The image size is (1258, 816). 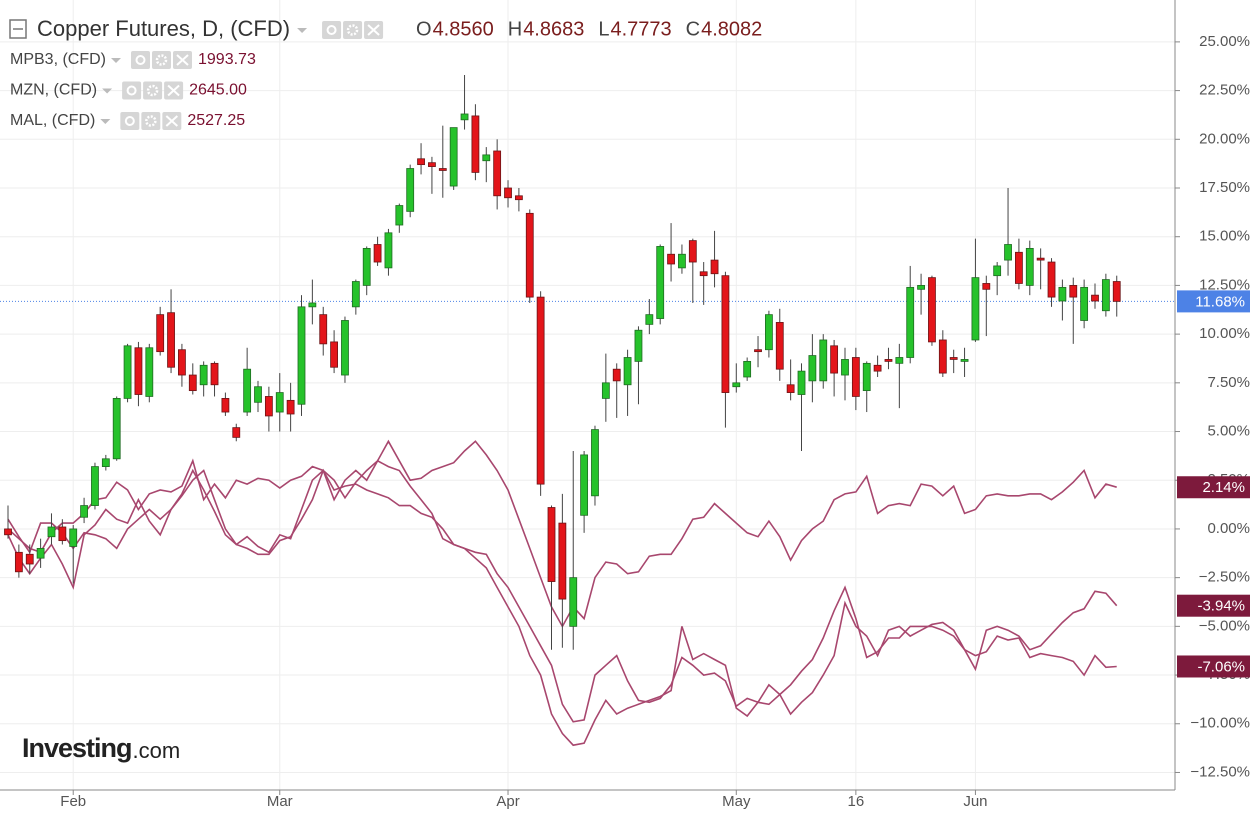 I want to click on y-tick-label: 15.00%, so click(x=1224, y=236).